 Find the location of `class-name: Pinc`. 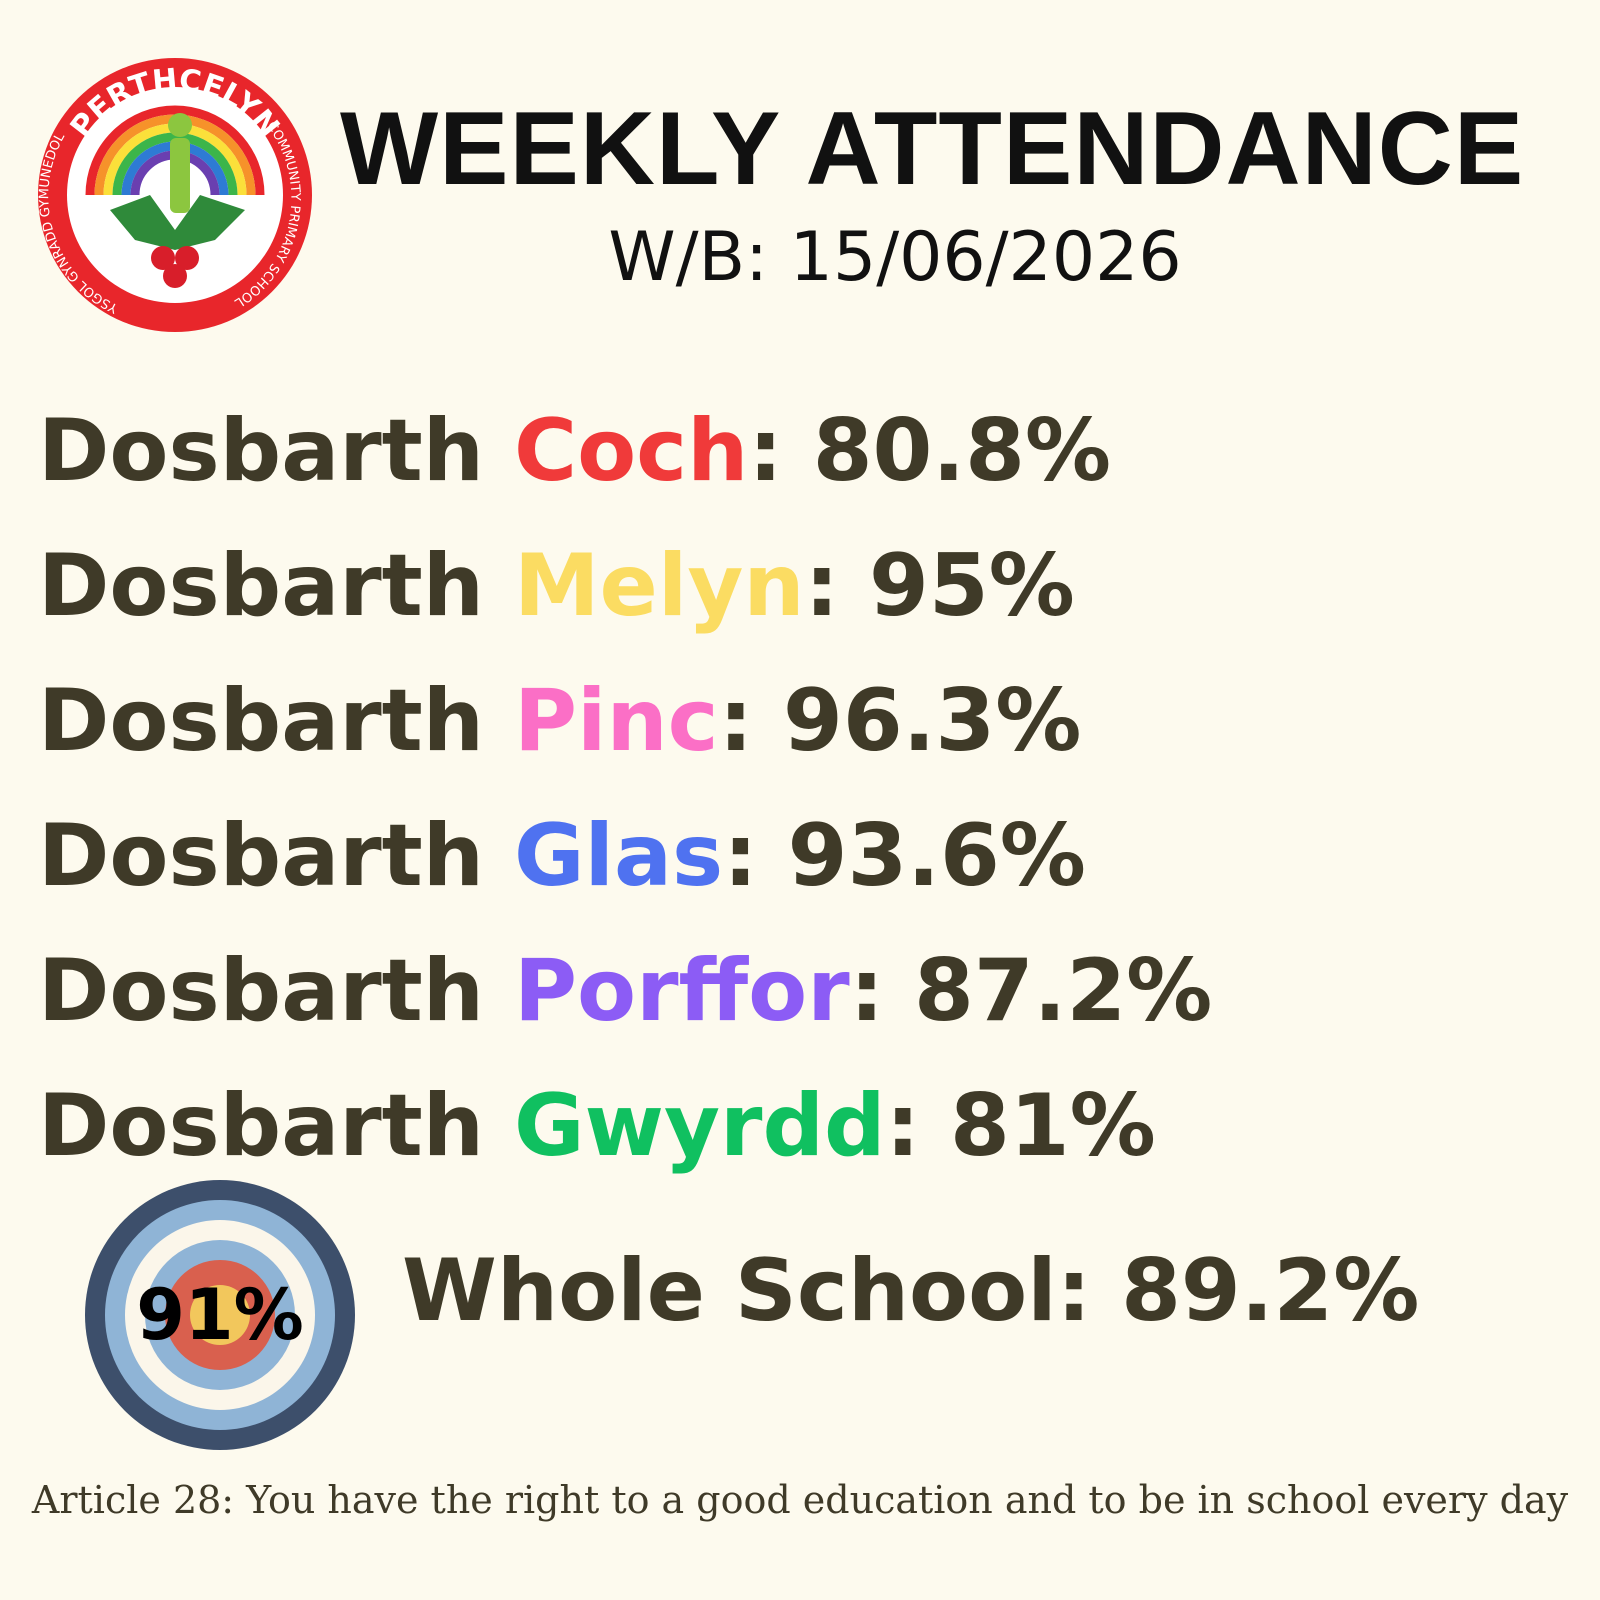

class-name: Pinc is located at coordinates (616, 721).